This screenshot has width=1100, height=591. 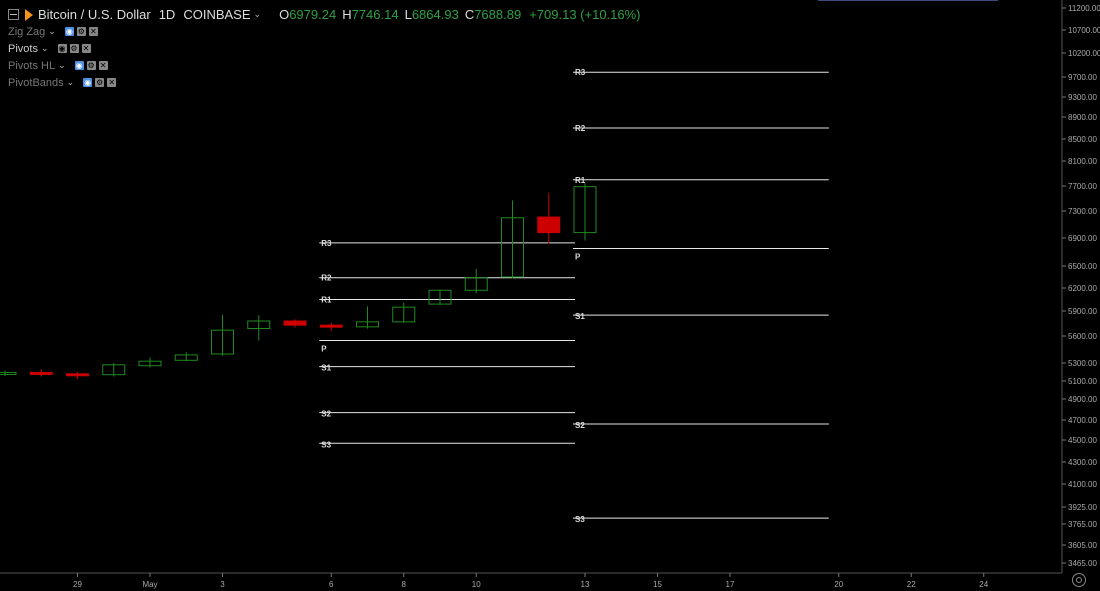 I want to click on price-tick-label: 3765.00, so click(x=1082, y=524).